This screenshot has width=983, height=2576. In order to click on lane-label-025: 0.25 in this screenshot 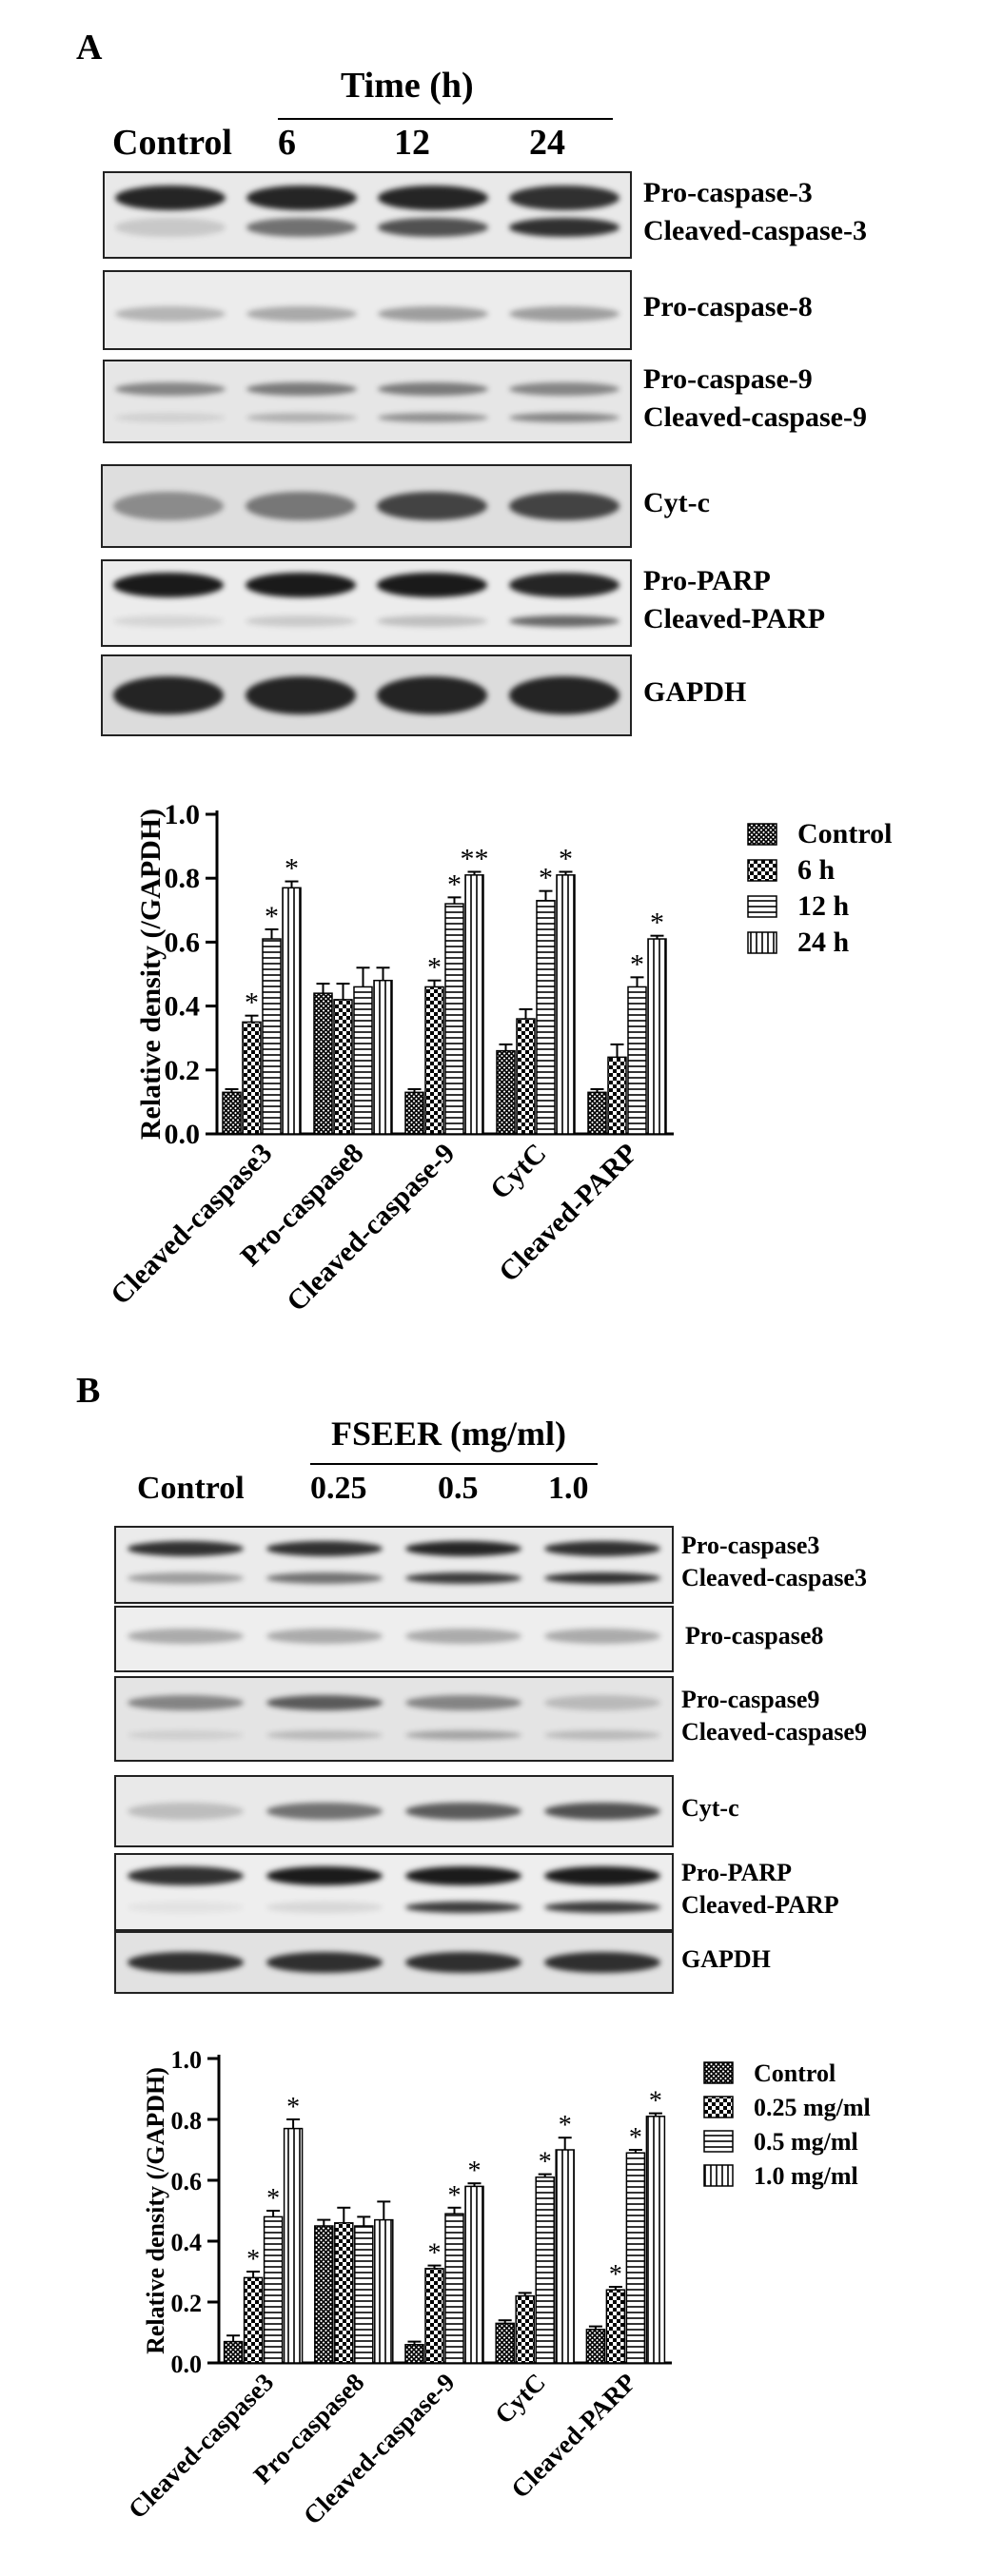, I will do `click(339, 1489)`.